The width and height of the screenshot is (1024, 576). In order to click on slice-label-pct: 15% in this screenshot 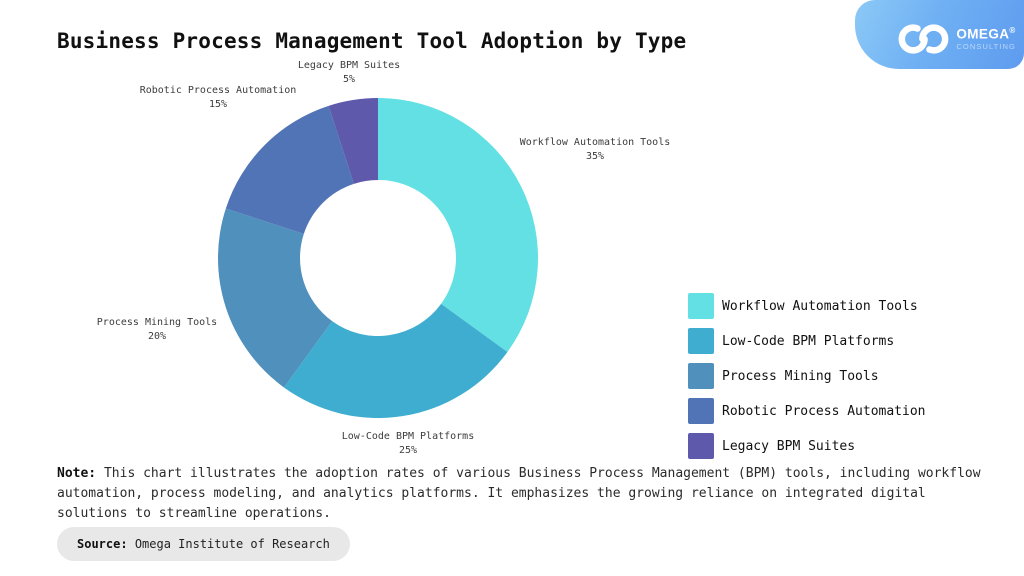, I will do `click(218, 104)`.